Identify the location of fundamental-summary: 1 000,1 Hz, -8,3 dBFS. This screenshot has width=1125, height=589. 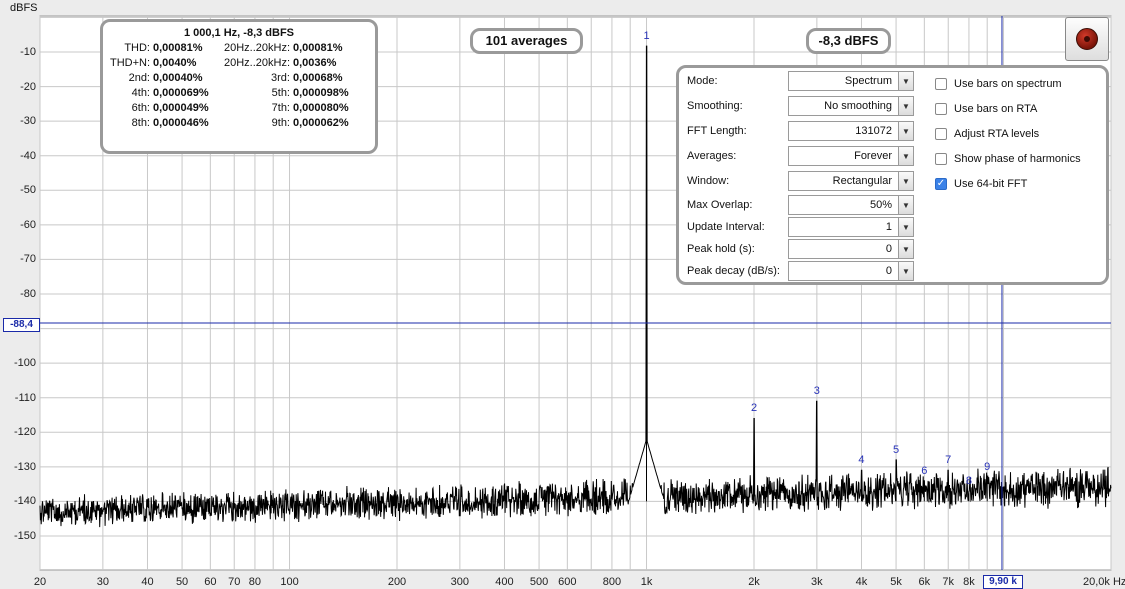
(239, 33).